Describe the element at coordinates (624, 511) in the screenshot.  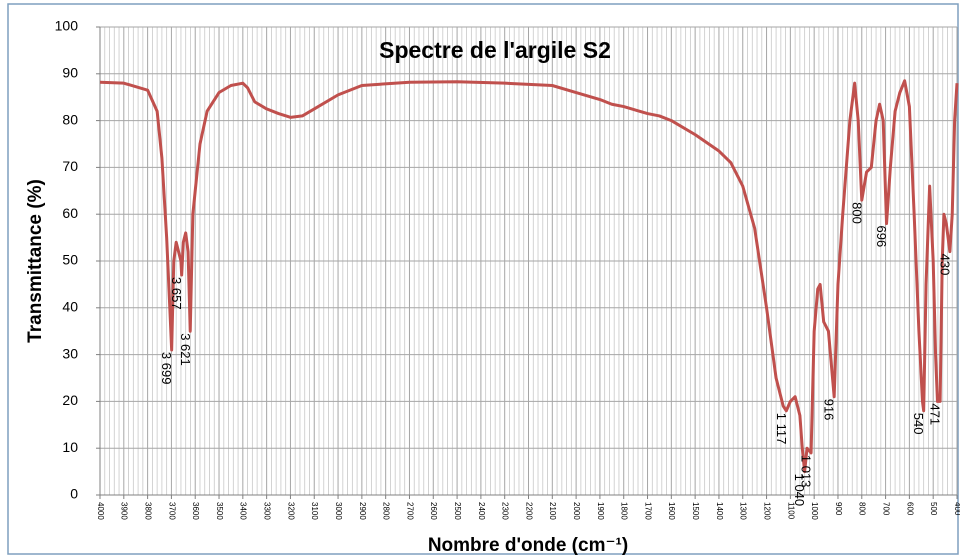
I see `x-tick-label: 1800` at that location.